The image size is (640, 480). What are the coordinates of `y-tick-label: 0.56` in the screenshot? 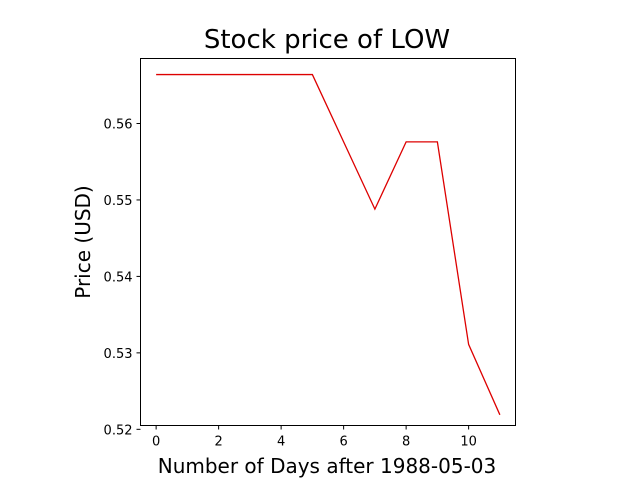 It's located at (118, 124).